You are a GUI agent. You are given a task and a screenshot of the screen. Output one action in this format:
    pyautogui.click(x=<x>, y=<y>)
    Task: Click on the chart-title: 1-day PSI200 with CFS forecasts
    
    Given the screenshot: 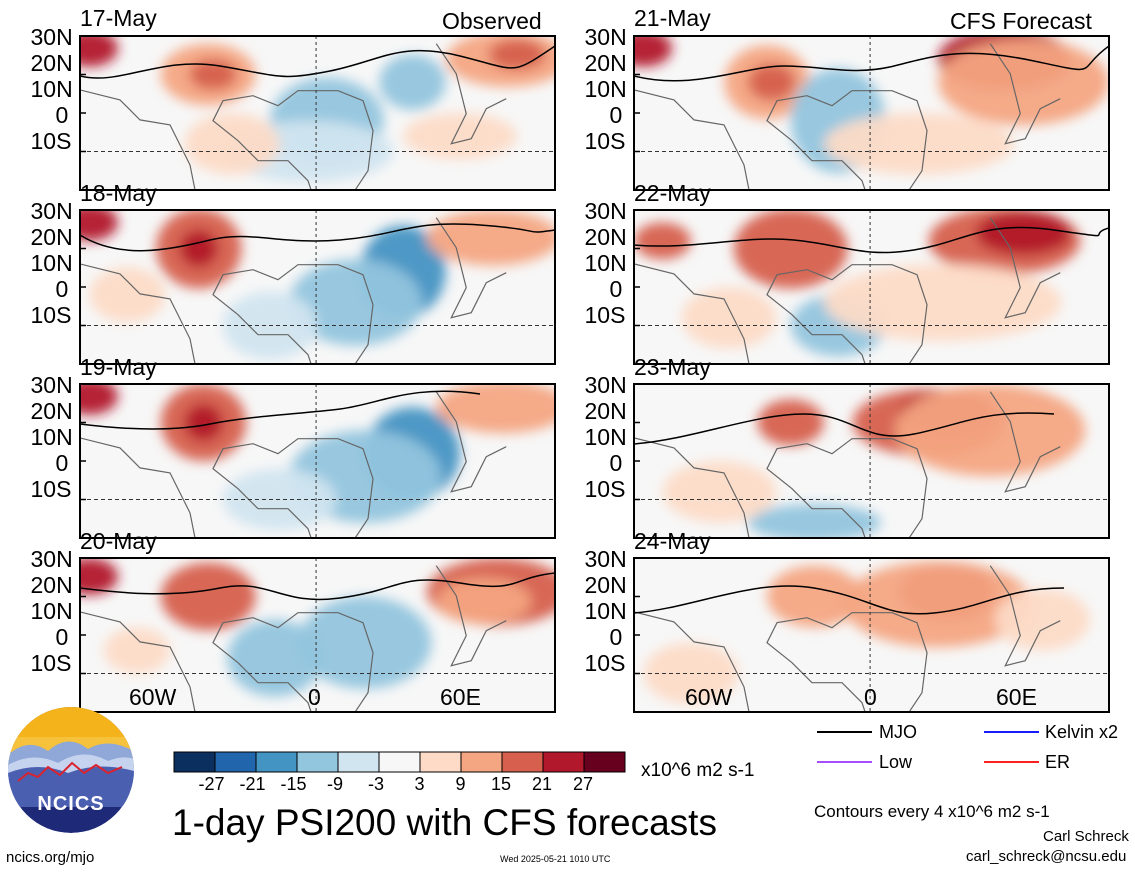 What is the action you would take?
    pyautogui.click(x=444, y=822)
    